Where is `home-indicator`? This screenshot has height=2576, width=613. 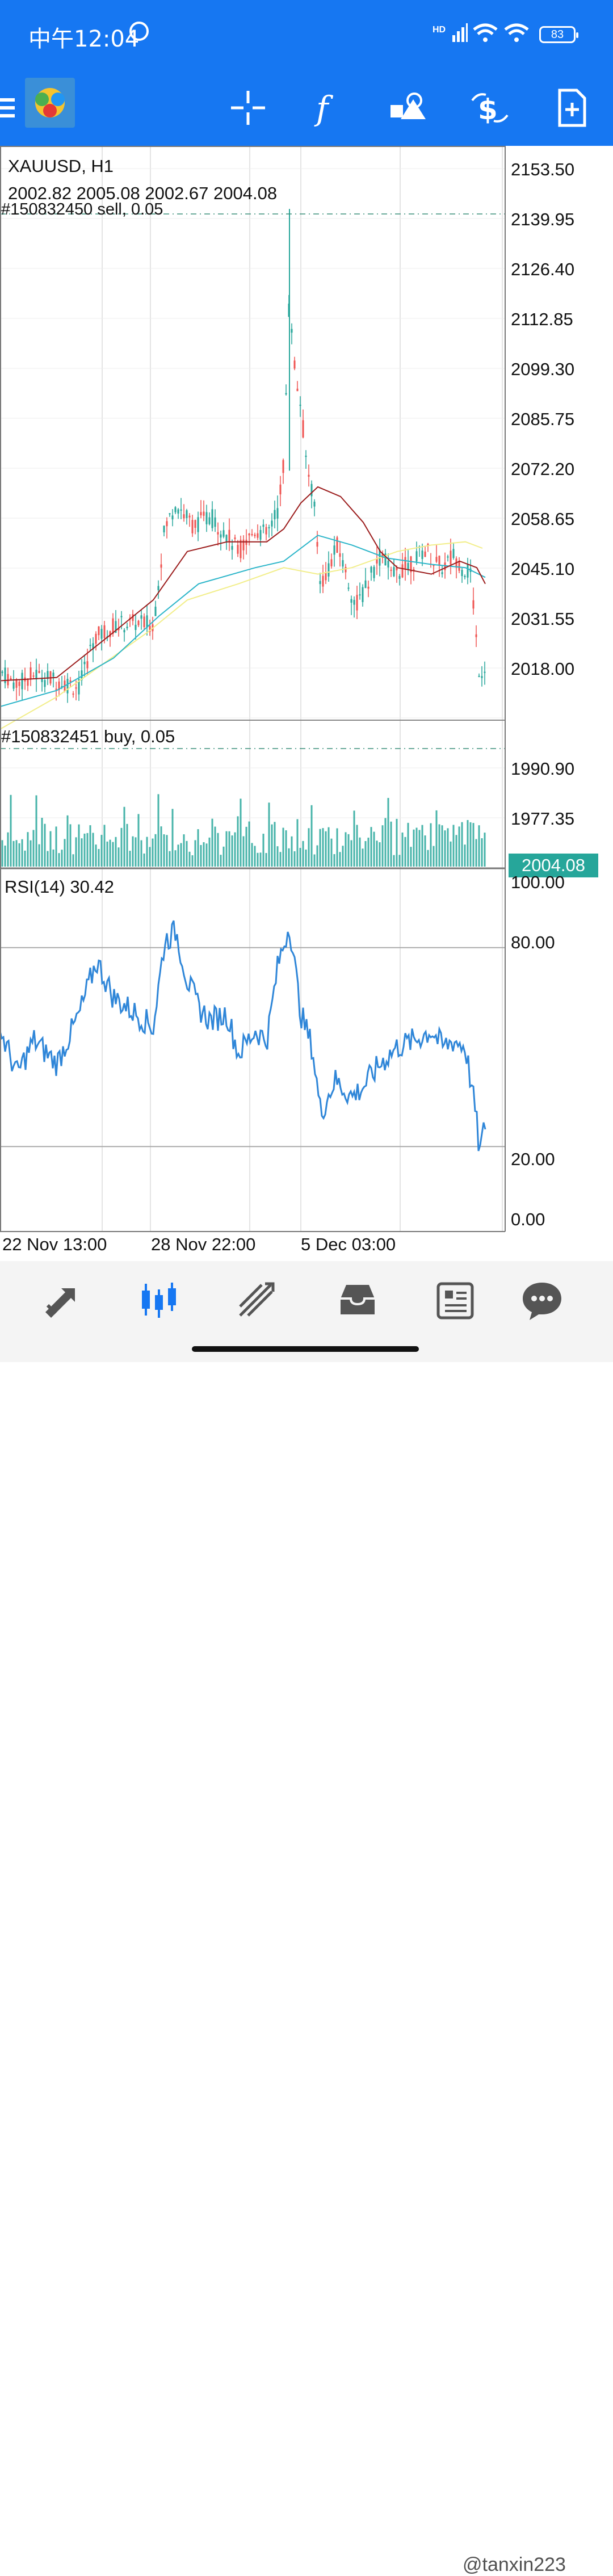
home-indicator is located at coordinates (305, 1349).